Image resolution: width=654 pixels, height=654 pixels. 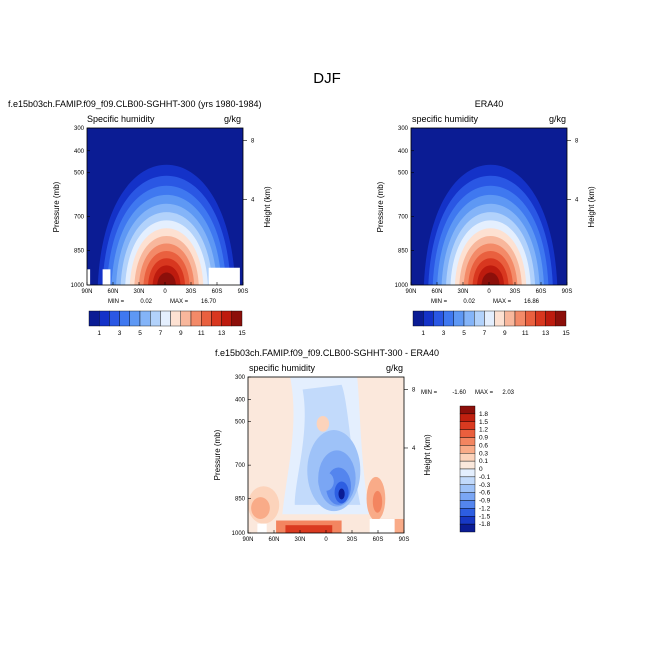 I want to click on colorbar-label: 1.5, so click(x=483, y=422).